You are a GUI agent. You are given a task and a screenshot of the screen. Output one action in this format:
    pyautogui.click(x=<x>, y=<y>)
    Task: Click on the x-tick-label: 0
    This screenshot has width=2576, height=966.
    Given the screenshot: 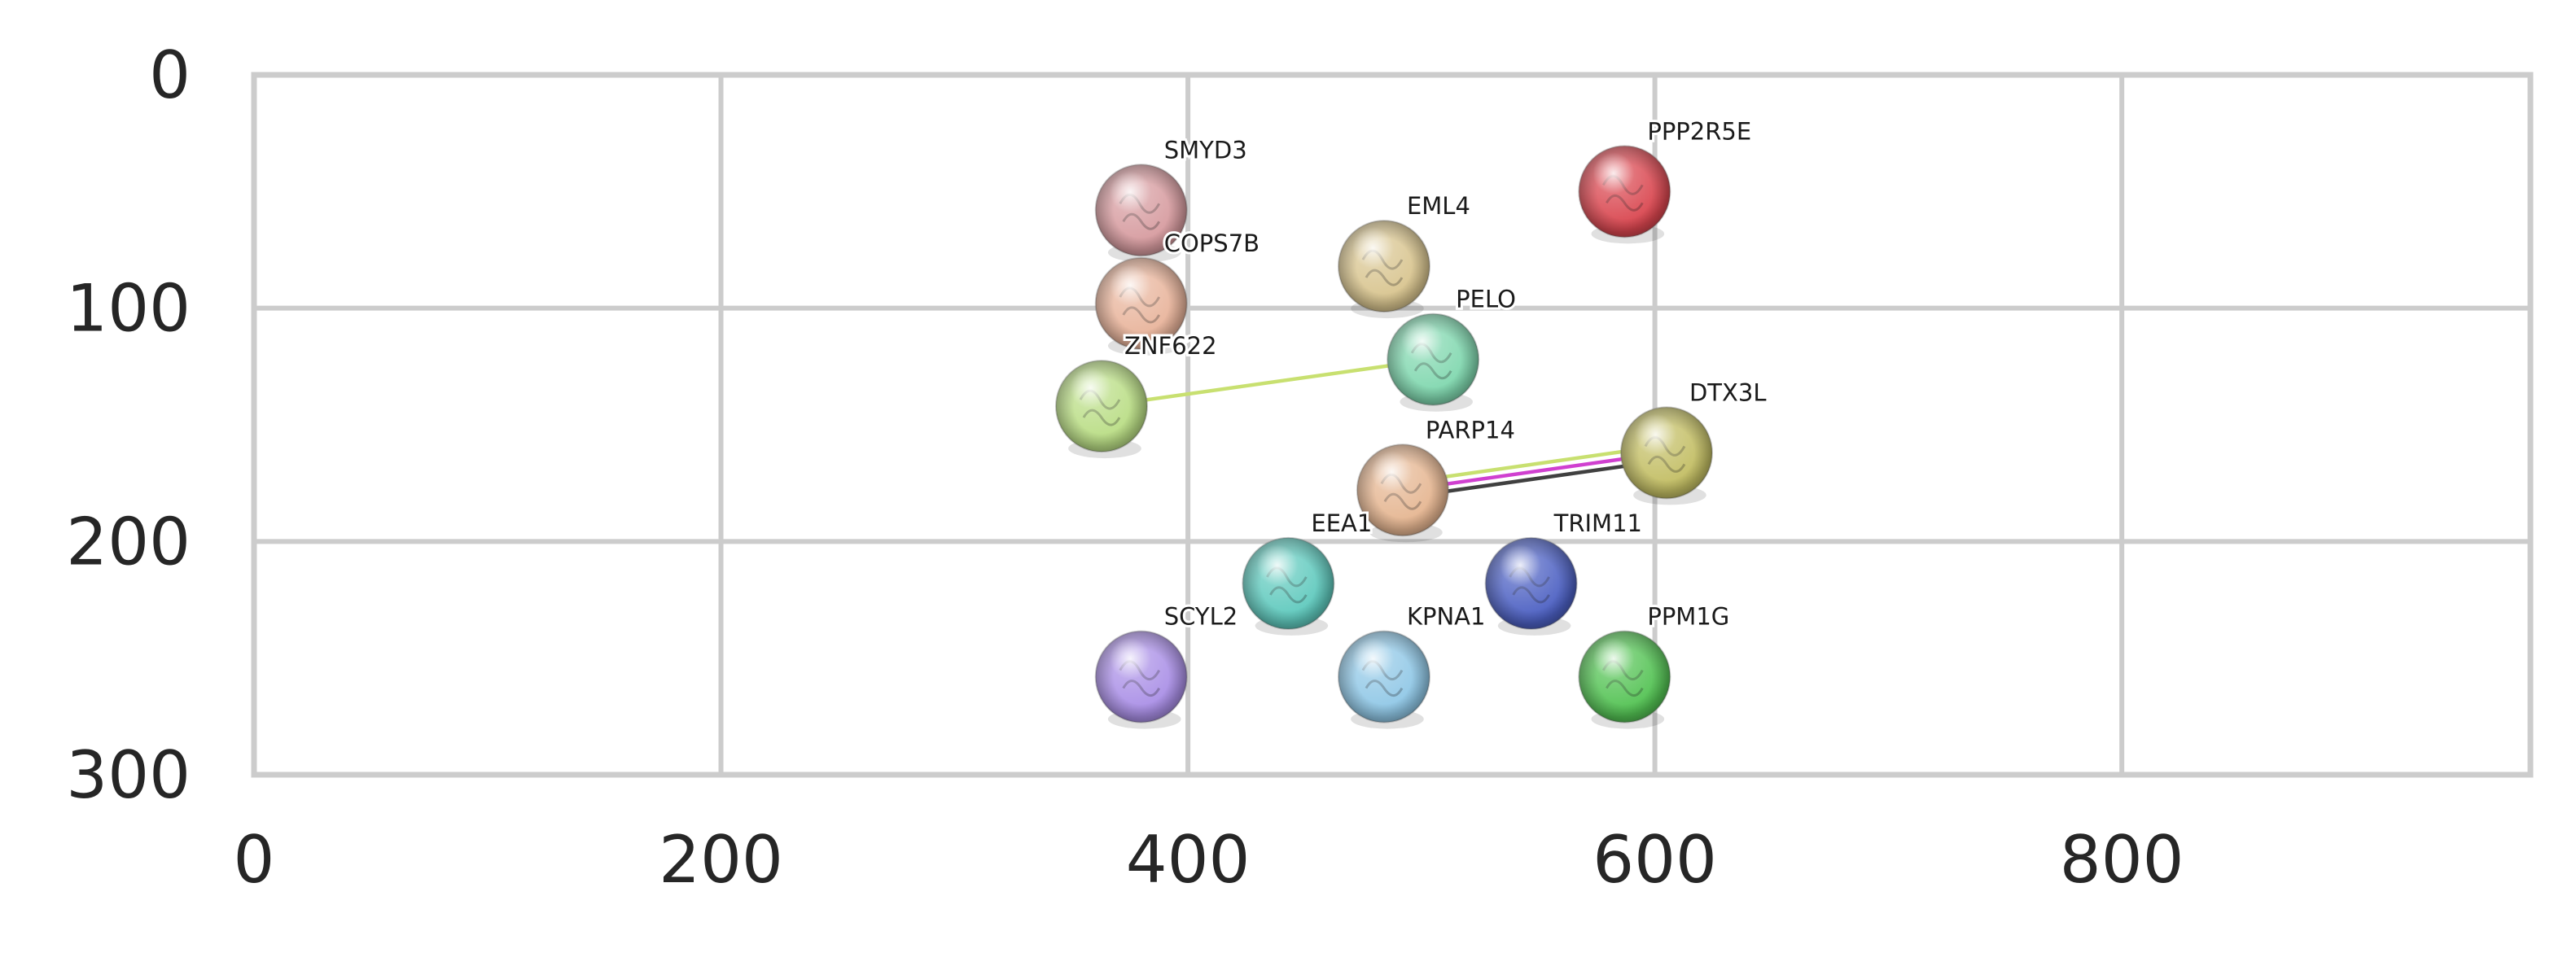 What is the action you would take?
    pyautogui.click(x=254, y=860)
    